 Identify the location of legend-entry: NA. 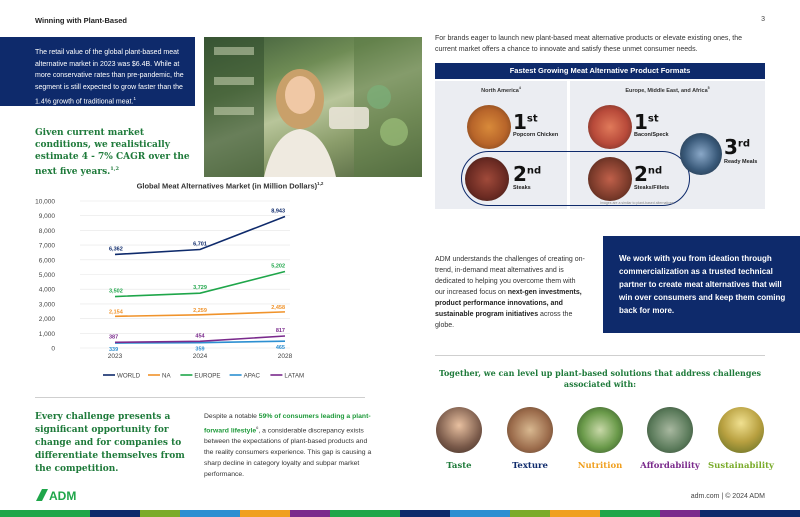
(166, 376).